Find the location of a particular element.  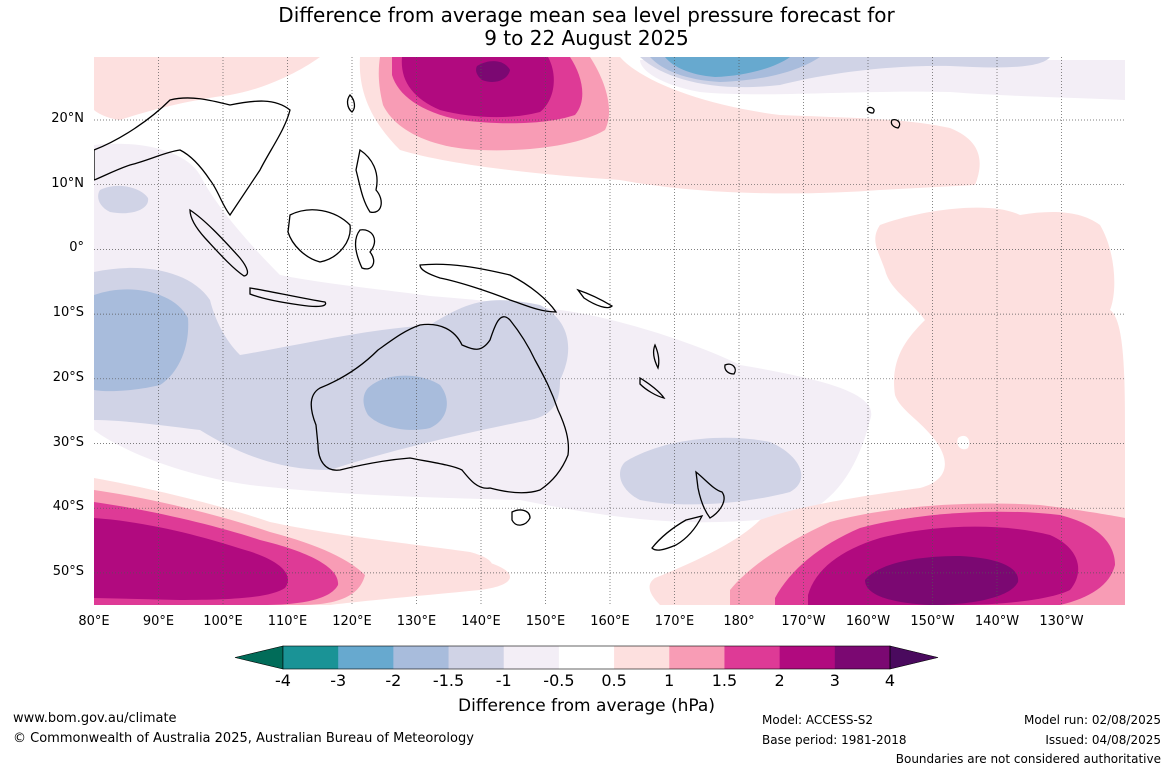

anomaly-region-neg-1.5-indian is located at coordinates (141, 340).